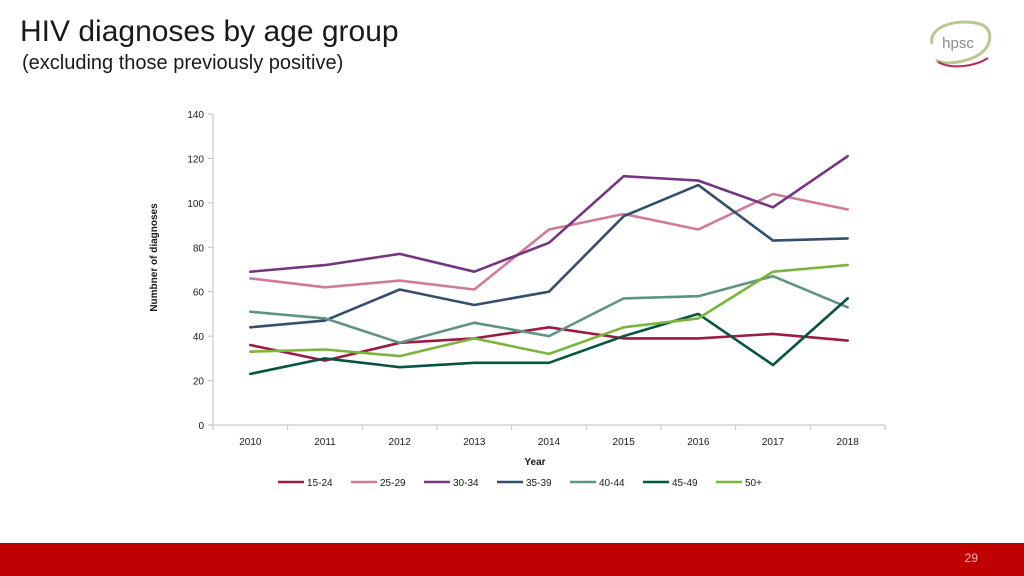  I want to click on x-tick-label: 2016, so click(698, 442).